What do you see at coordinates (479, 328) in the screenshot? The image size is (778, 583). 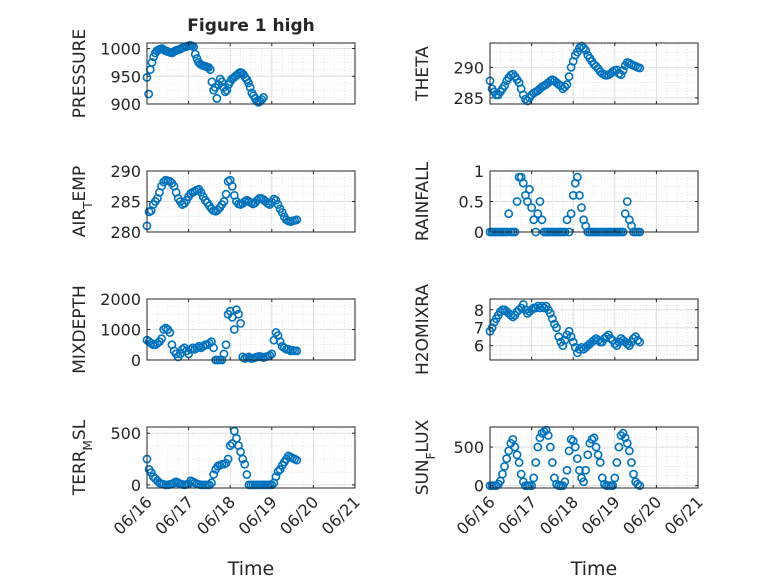 I see `panel-h2omixra-y-tick-label: 7` at bounding box center [479, 328].